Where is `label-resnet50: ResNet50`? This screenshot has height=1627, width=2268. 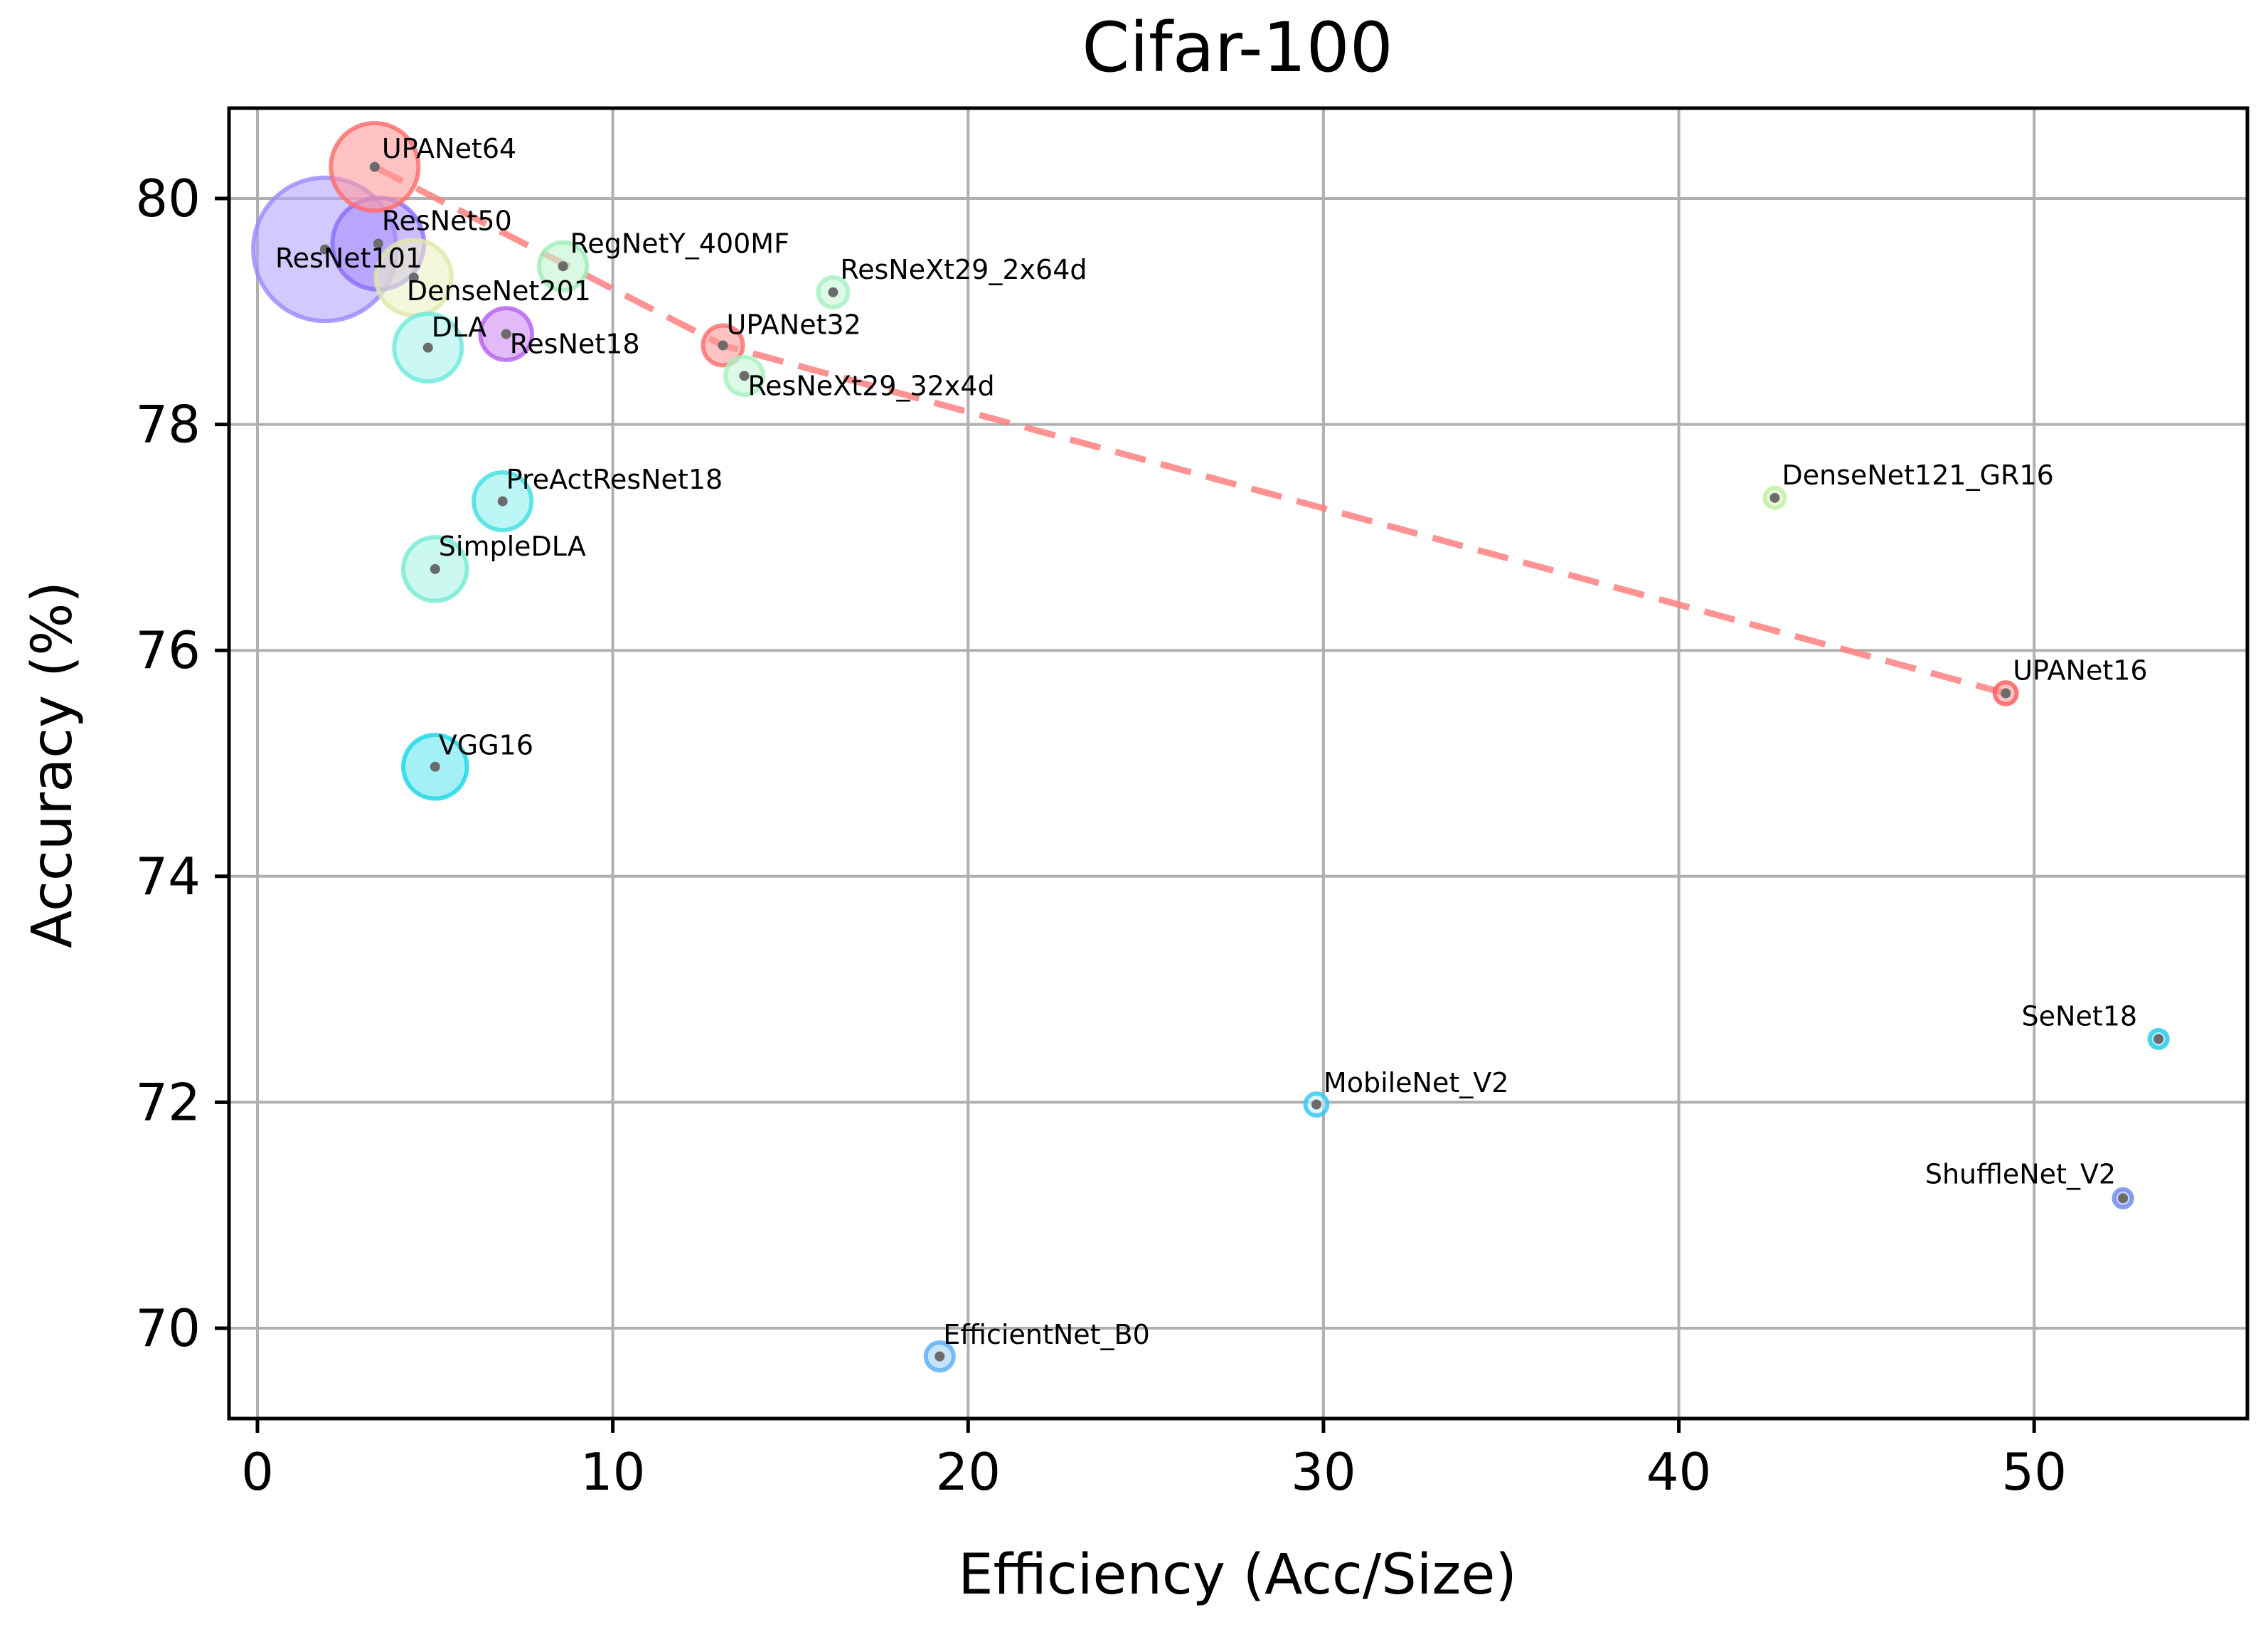
label-resnet50: ResNet50 is located at coordinates (447, 220).